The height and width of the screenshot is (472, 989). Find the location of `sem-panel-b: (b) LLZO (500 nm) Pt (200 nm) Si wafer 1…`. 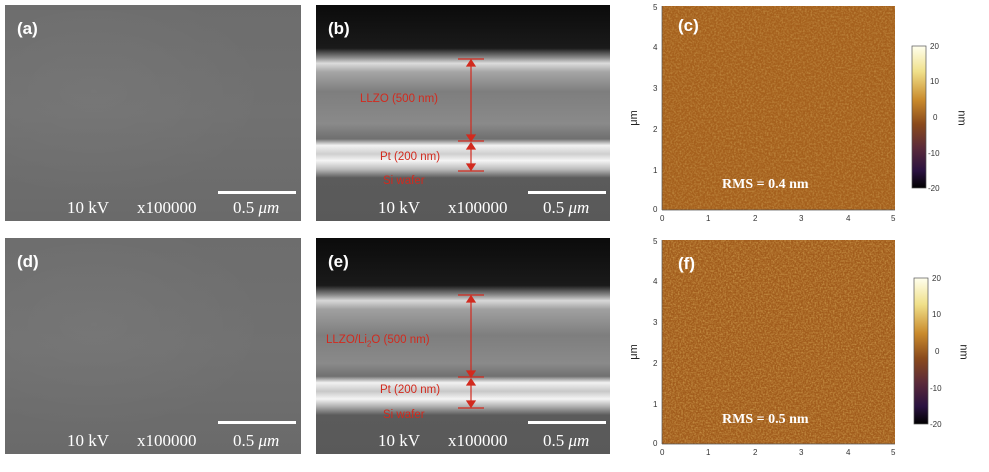

sem-panel-b: (b) LLZO (500 nm) Pt (200 nm) Si wafer 1… is located at coordinates (463, 113).